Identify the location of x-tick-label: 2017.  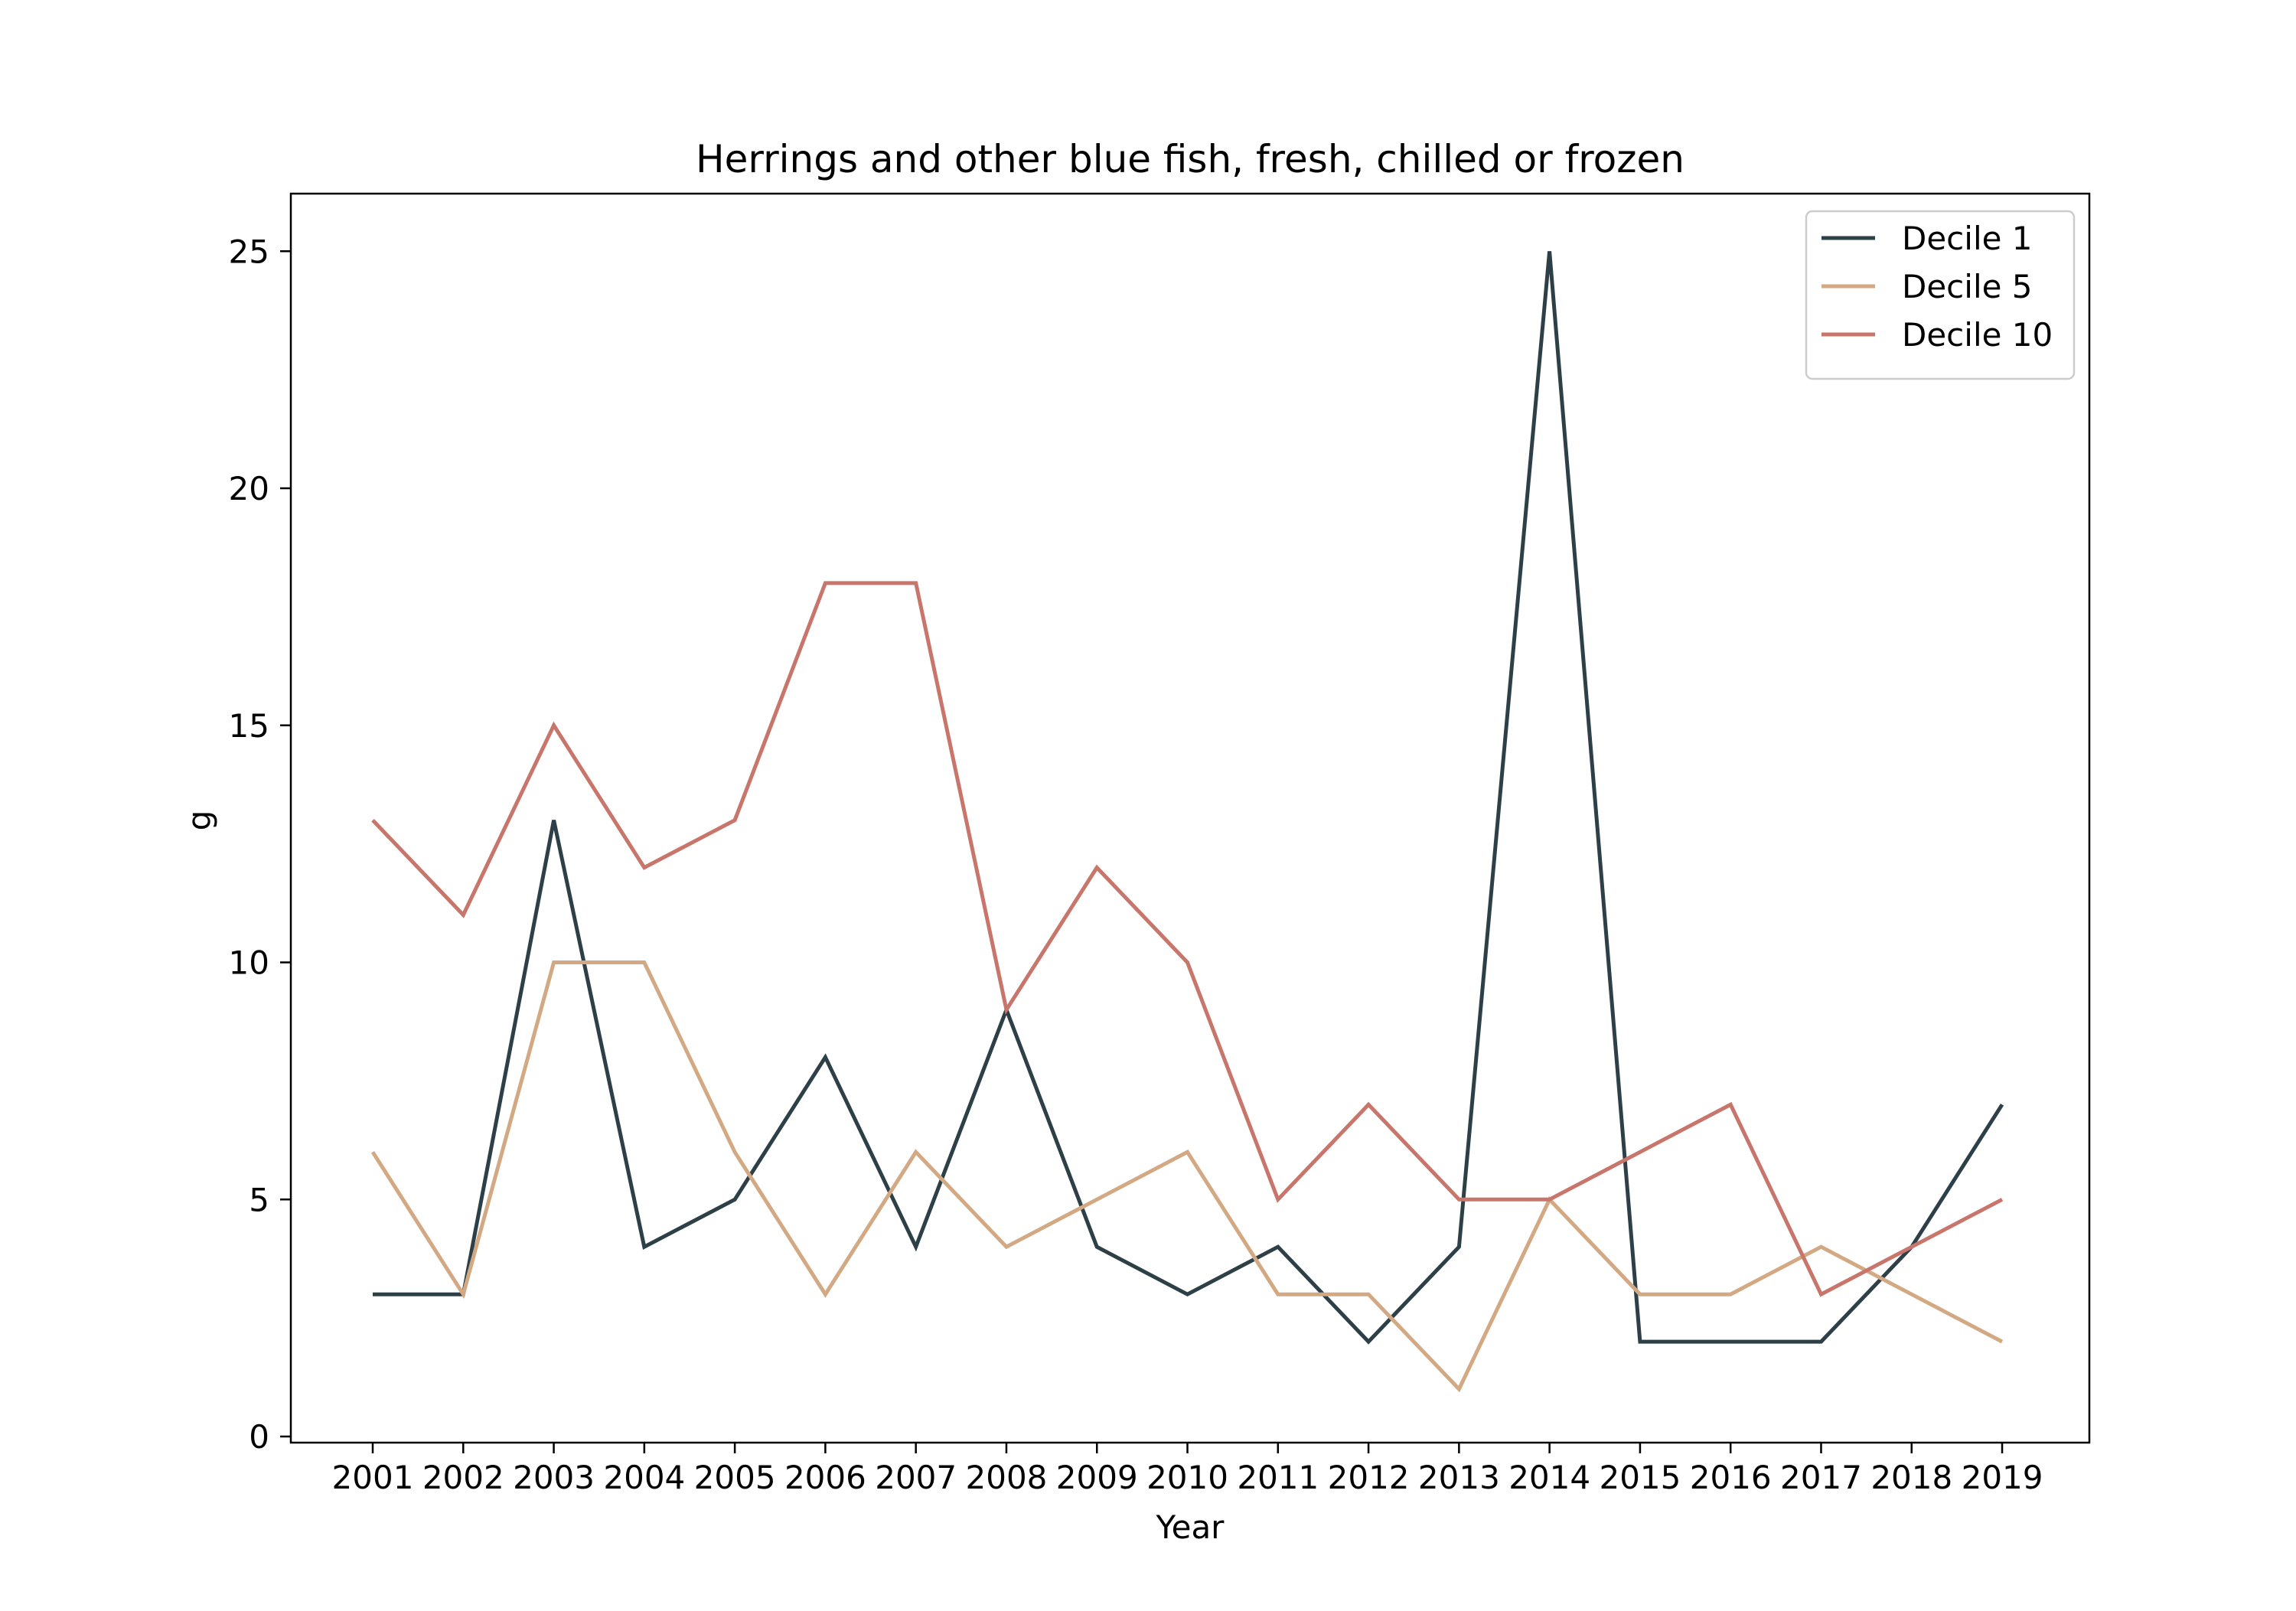
(1821, 1477).